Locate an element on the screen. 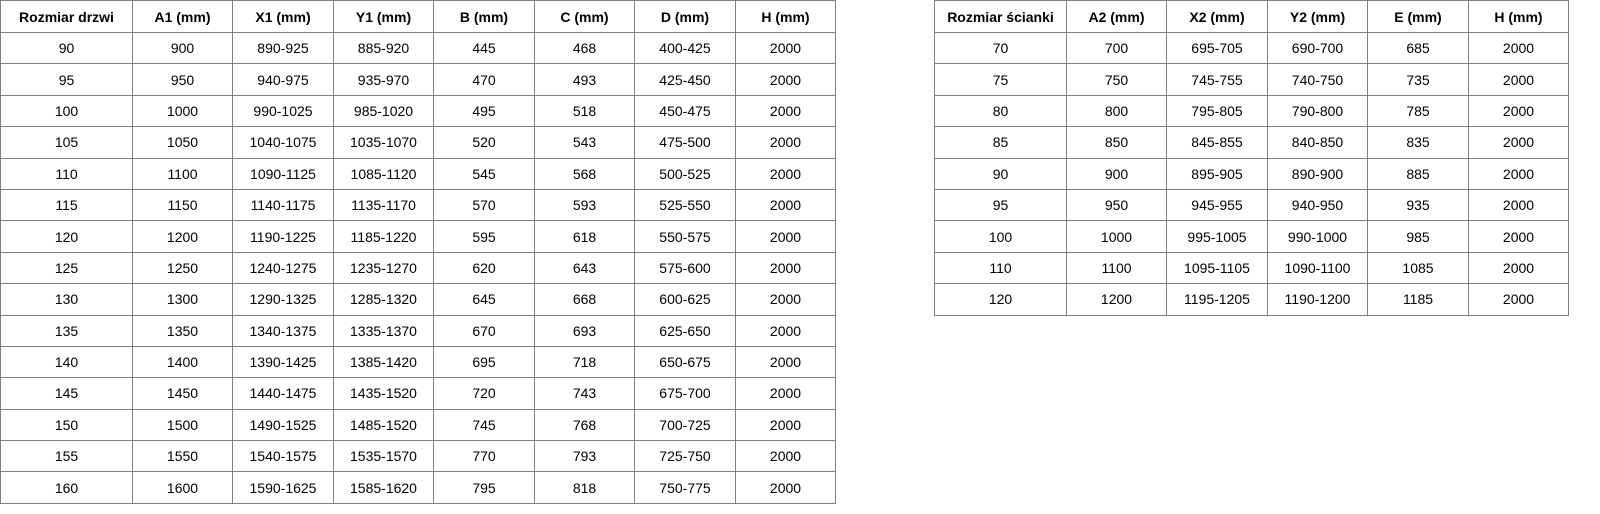  table-cell: 1435-1520 is located at coordinates (383, 393).